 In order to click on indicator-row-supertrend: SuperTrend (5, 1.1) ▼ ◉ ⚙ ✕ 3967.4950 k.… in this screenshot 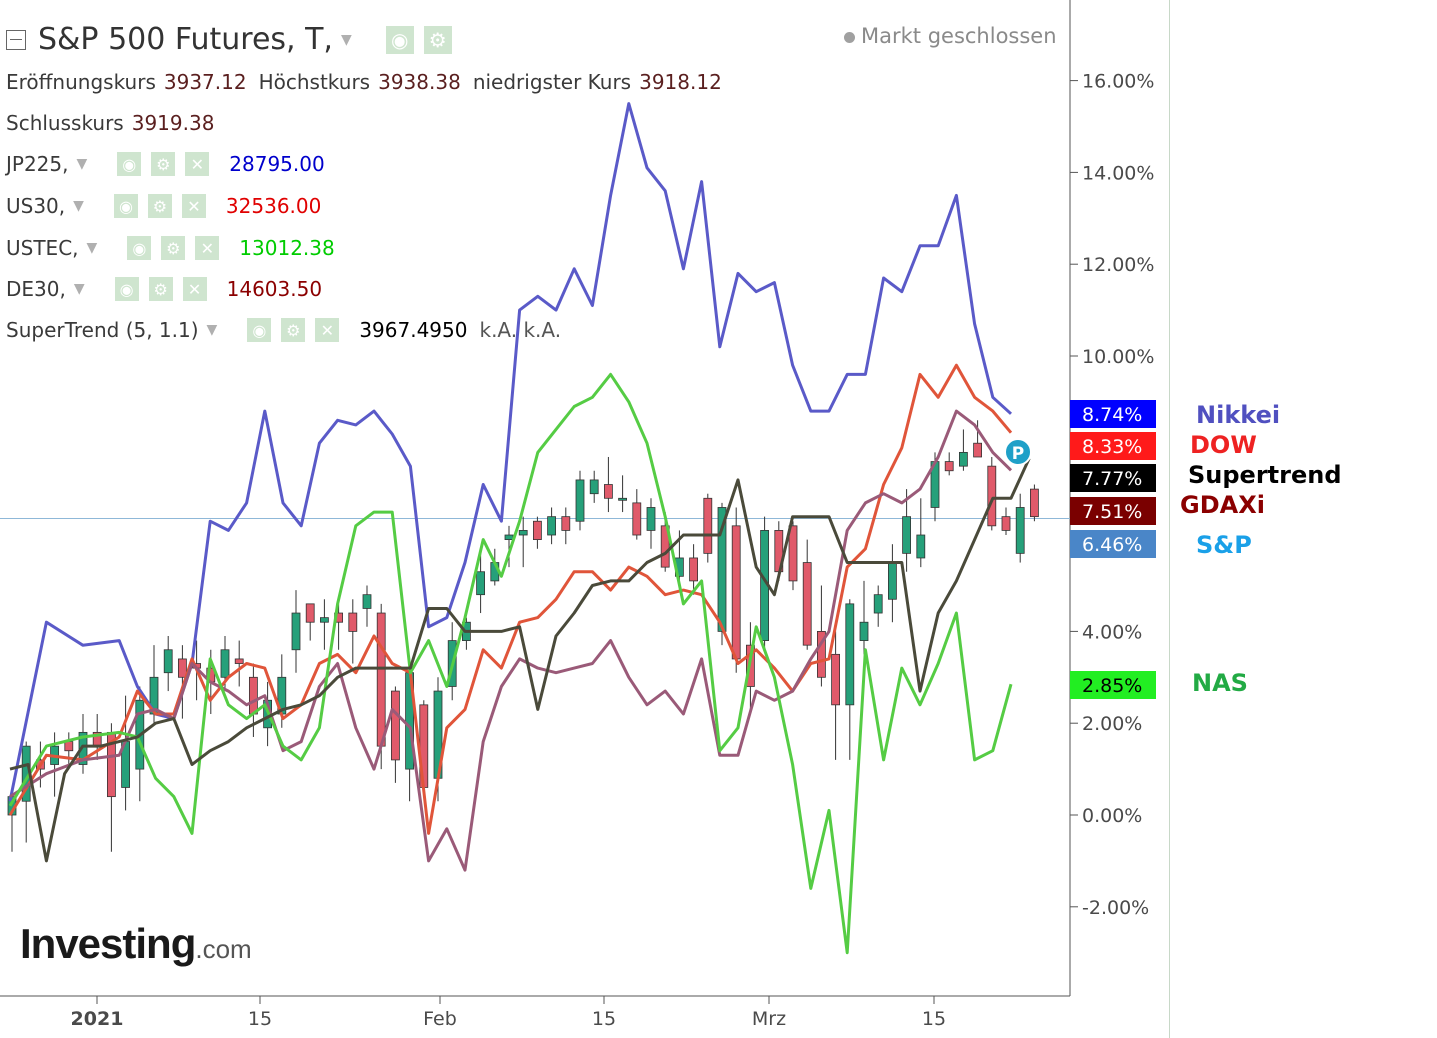, I will do `click(283, 330)`.